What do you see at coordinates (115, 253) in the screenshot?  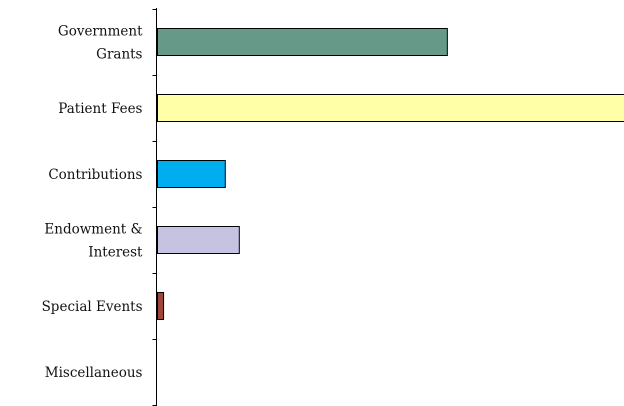 I see `category-label: Interest` at bounding box center [115, 253].